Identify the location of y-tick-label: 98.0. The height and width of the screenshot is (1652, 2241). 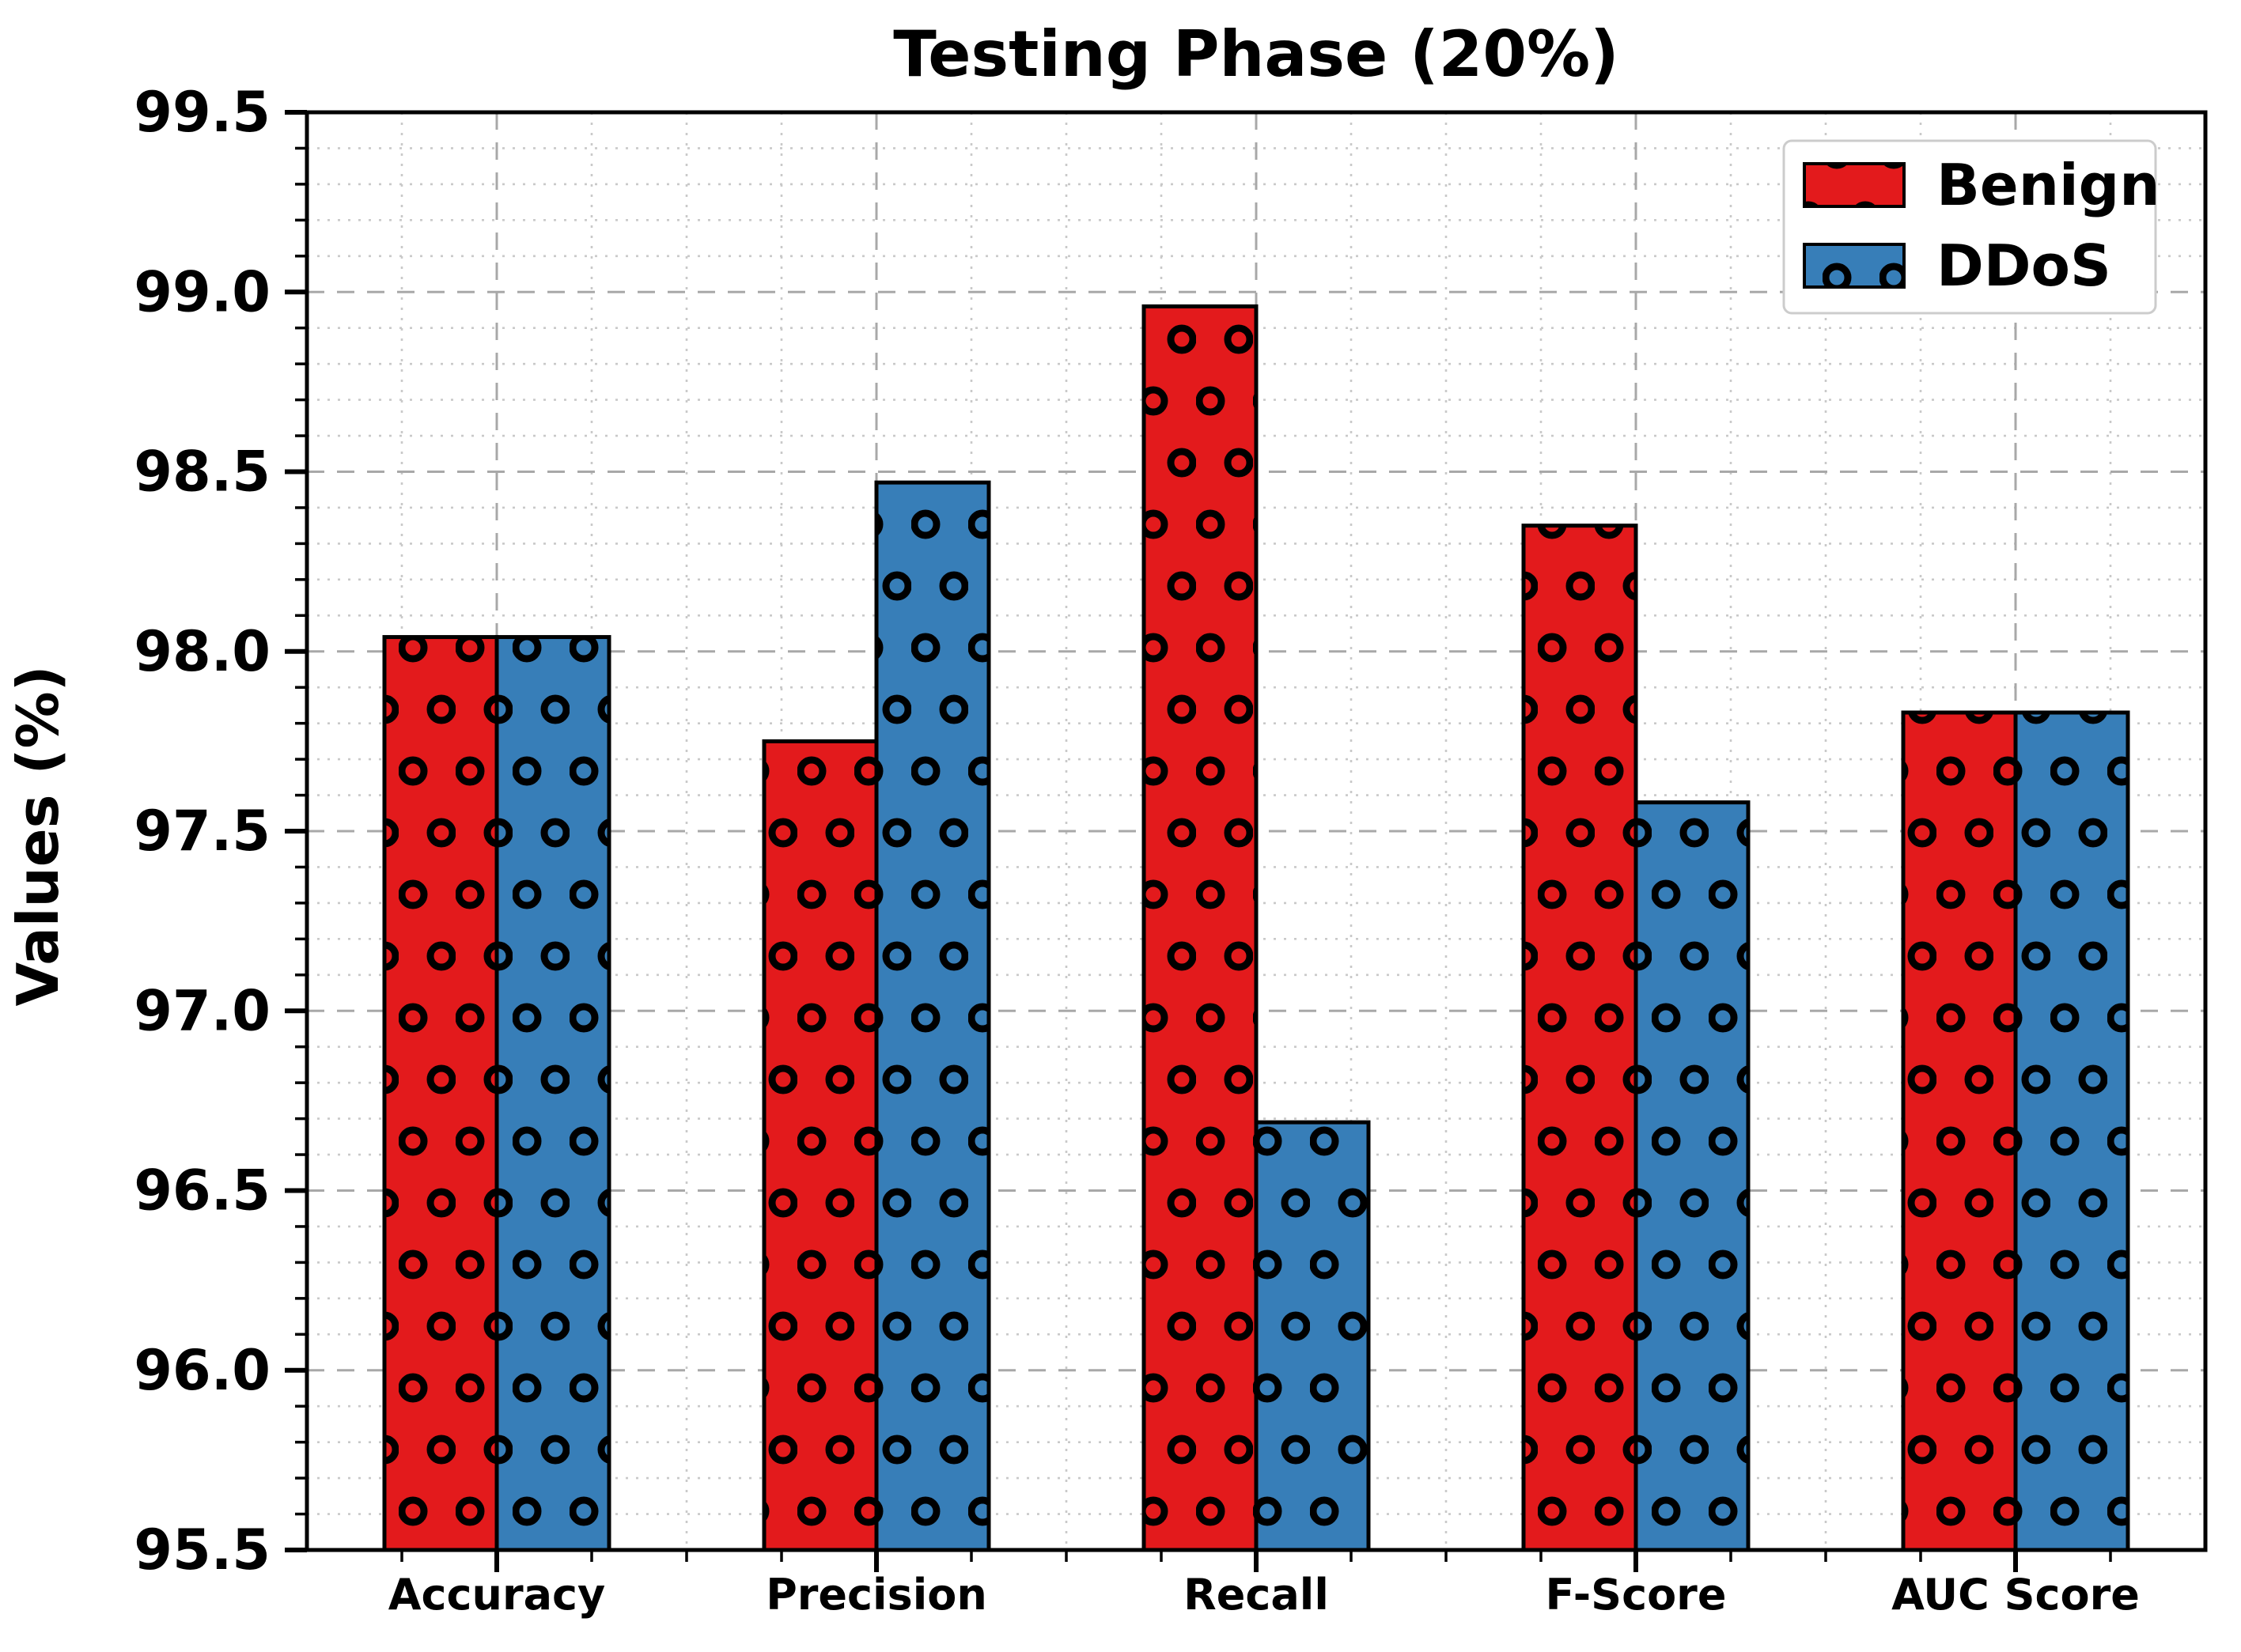
(202, 651).